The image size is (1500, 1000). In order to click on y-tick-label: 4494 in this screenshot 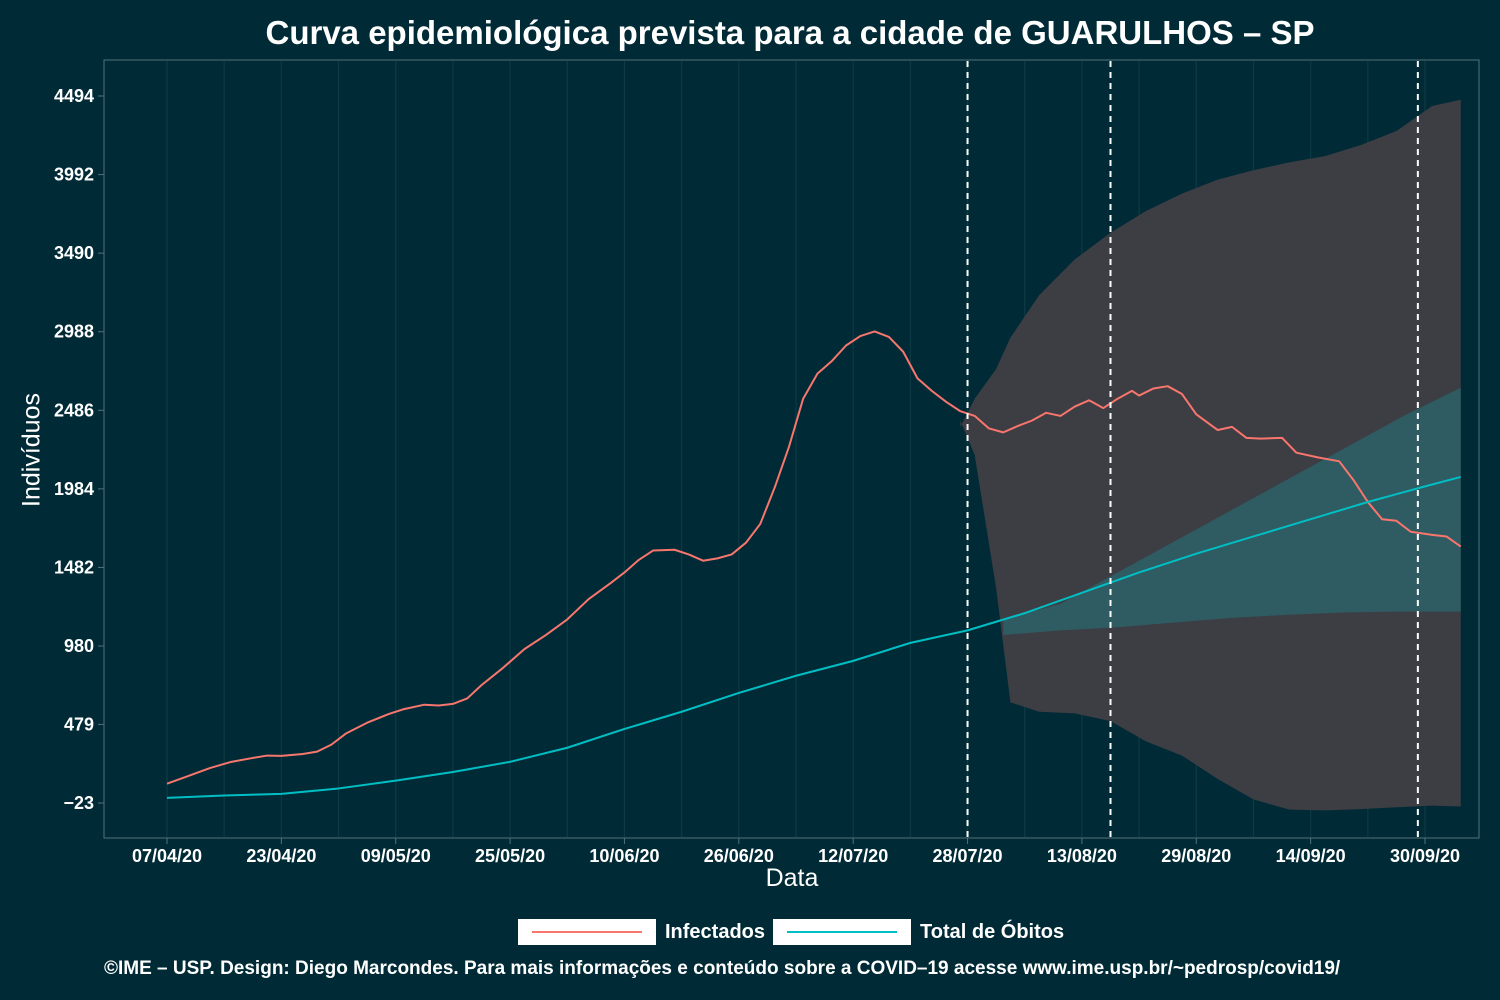, I will do `click(74, 96)`.